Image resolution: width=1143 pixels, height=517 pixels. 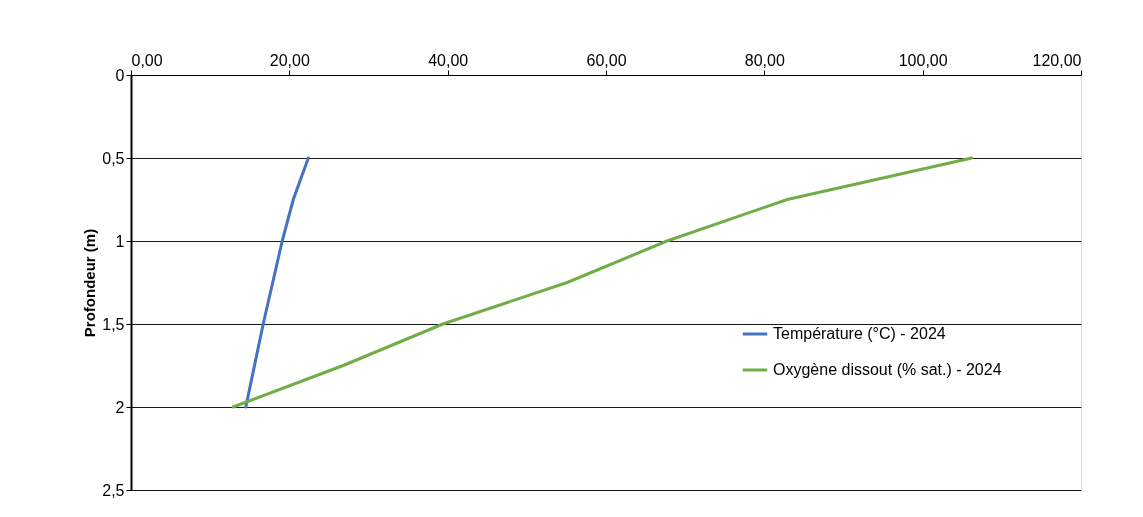 I want to click on y-tick-label: 2, so click(x=120, y=407).